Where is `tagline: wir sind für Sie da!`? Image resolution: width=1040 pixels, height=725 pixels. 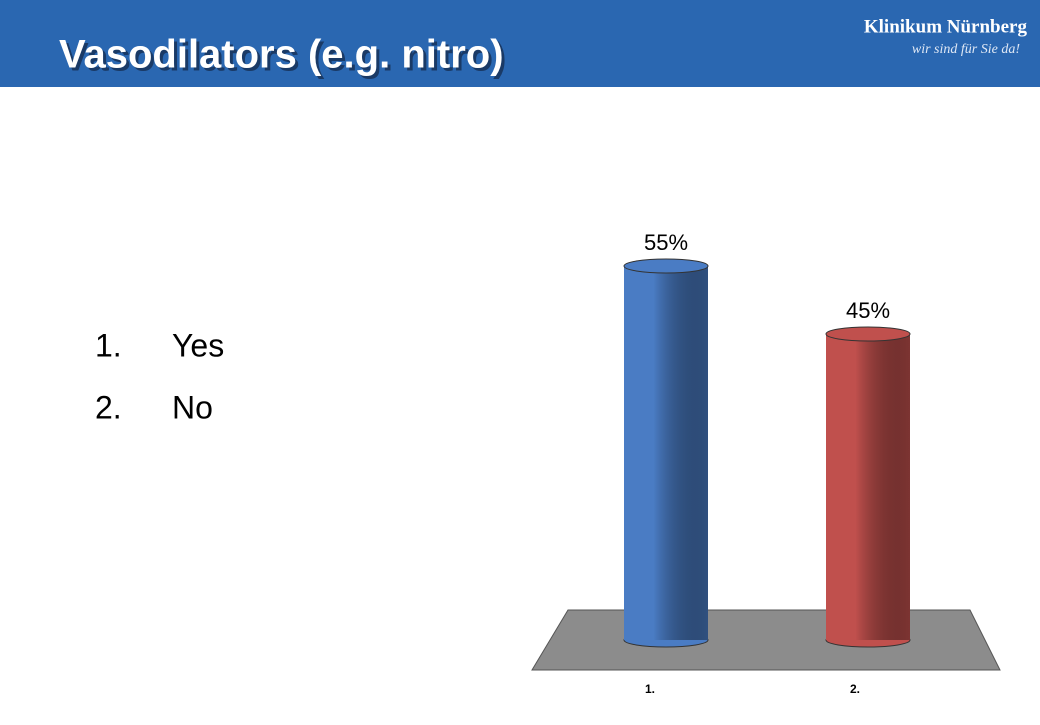
tagline: wir sind für Sie da! is located at coordinates (966, 49).